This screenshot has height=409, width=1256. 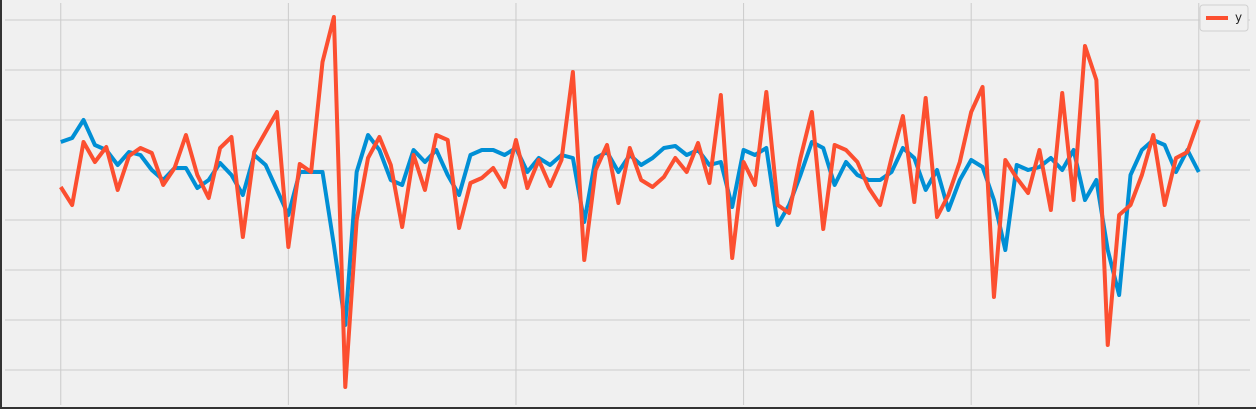 I want to click on legend-label: y, so click(x=1238, y=18).